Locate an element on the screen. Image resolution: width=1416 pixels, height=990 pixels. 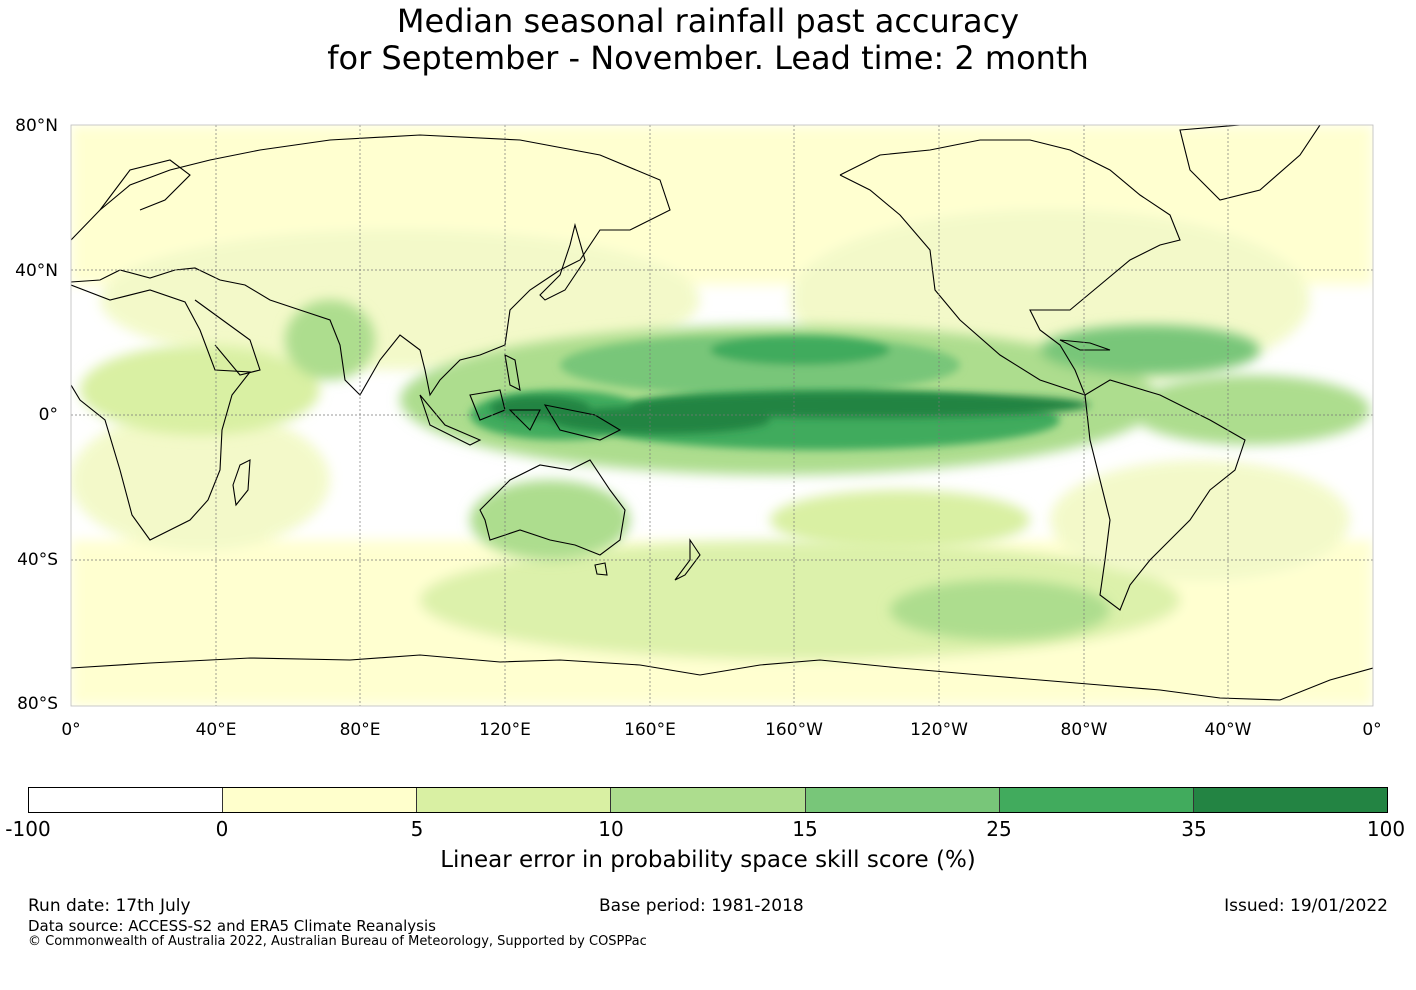
lon-label-160w: 160°W is located at coordinates (794, 730).